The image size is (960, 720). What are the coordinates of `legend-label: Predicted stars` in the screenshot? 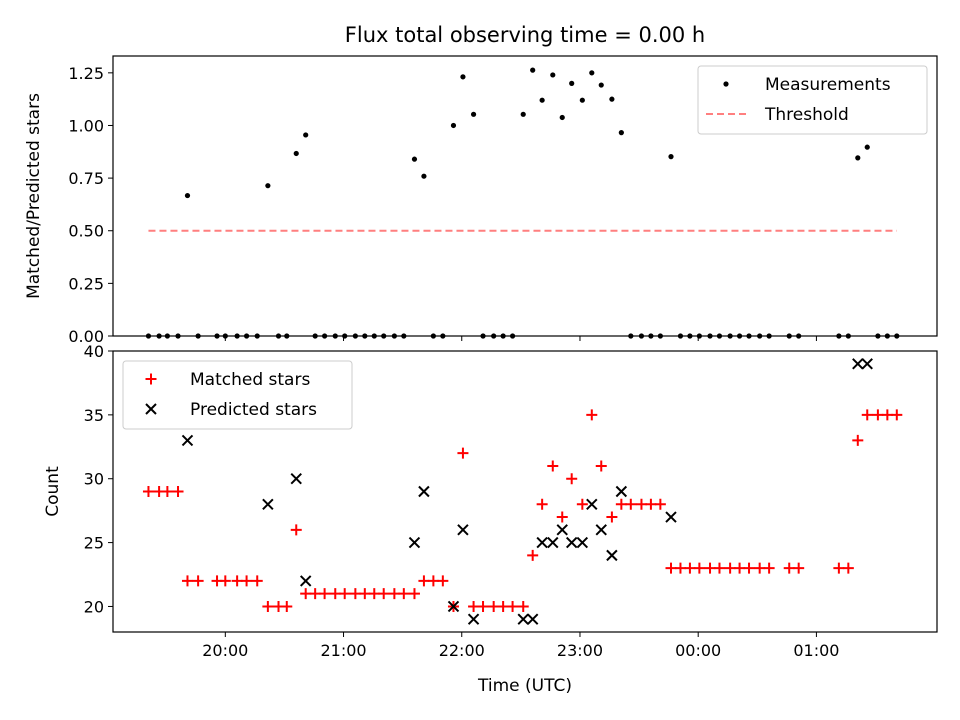 It's located at (253, 410).